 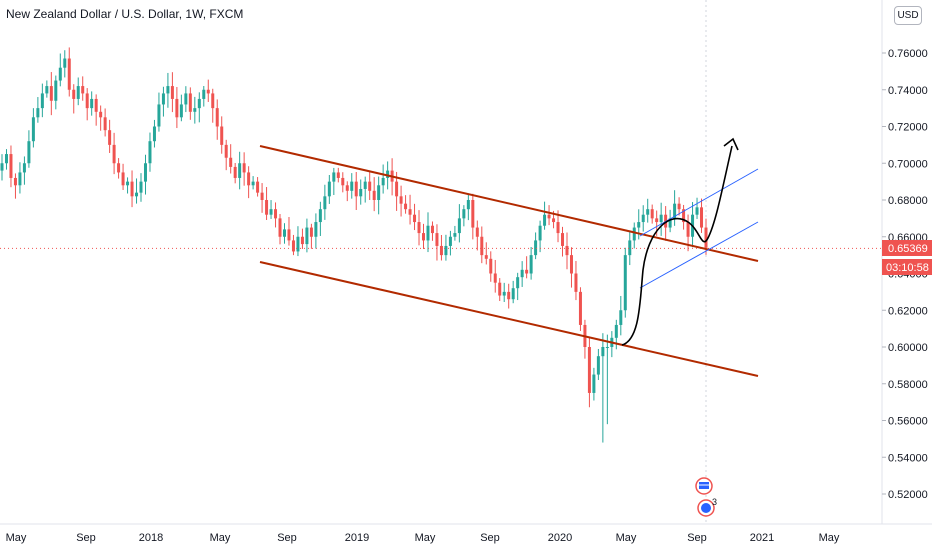 I want to click on price-tick-label: 0.58000, so click(x=908, y=385).